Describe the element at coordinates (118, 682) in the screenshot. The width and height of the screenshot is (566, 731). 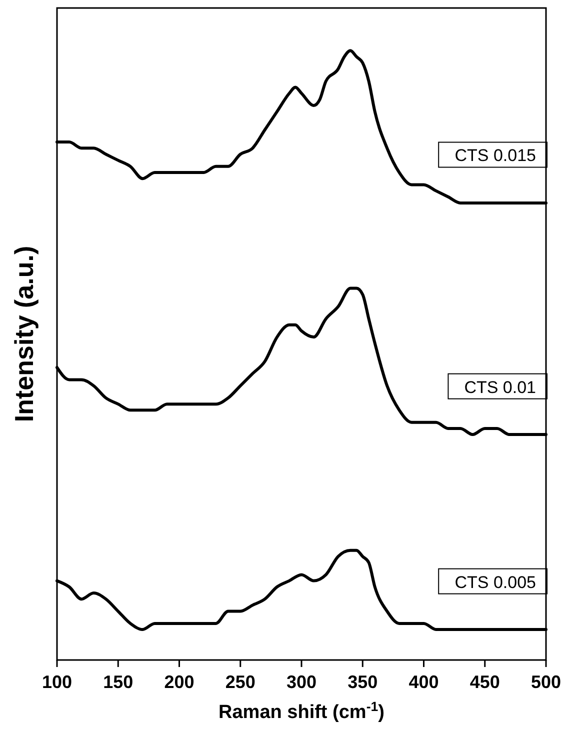
I see `x-tick-label: 150` at that location.